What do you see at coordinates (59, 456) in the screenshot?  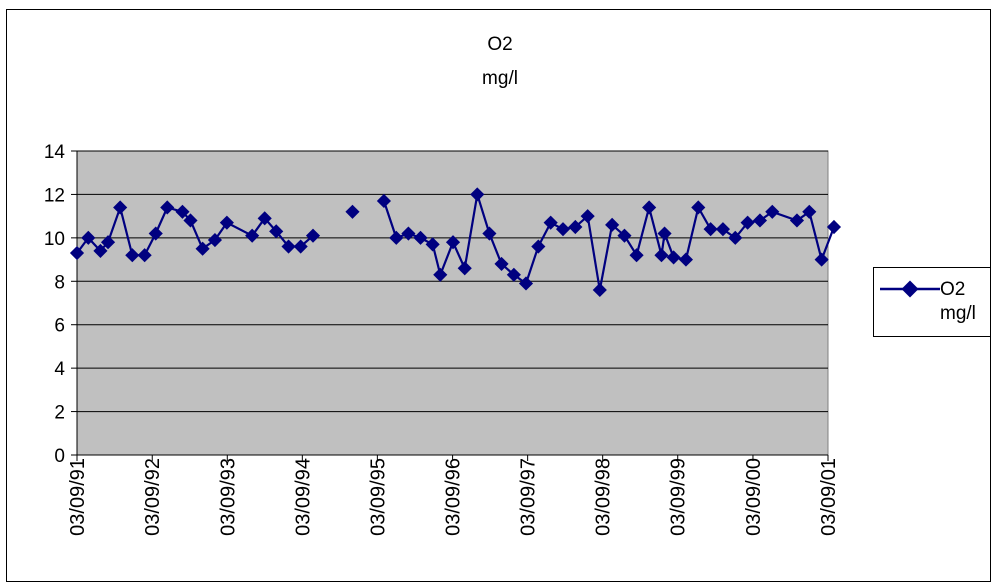 I see `y-tick-label: 0` at bounding box center [59, 456].